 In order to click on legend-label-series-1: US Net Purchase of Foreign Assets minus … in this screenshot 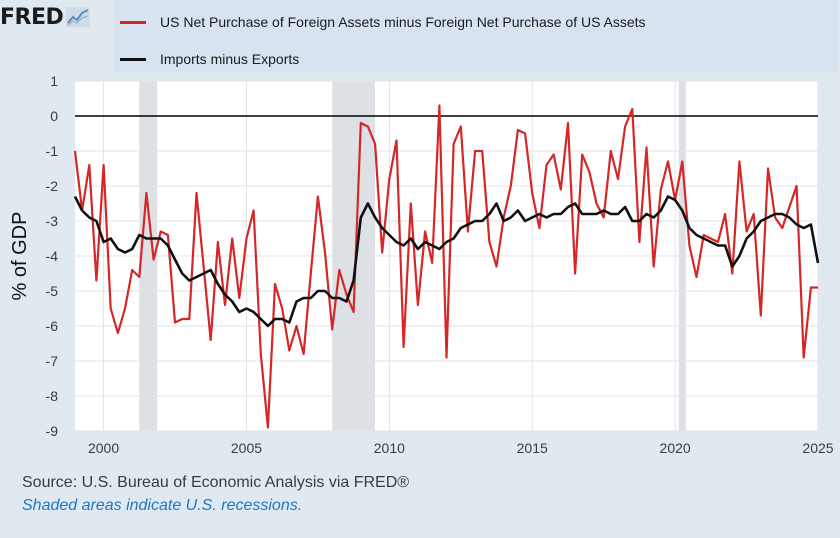, I will do `click(403, 22)`.